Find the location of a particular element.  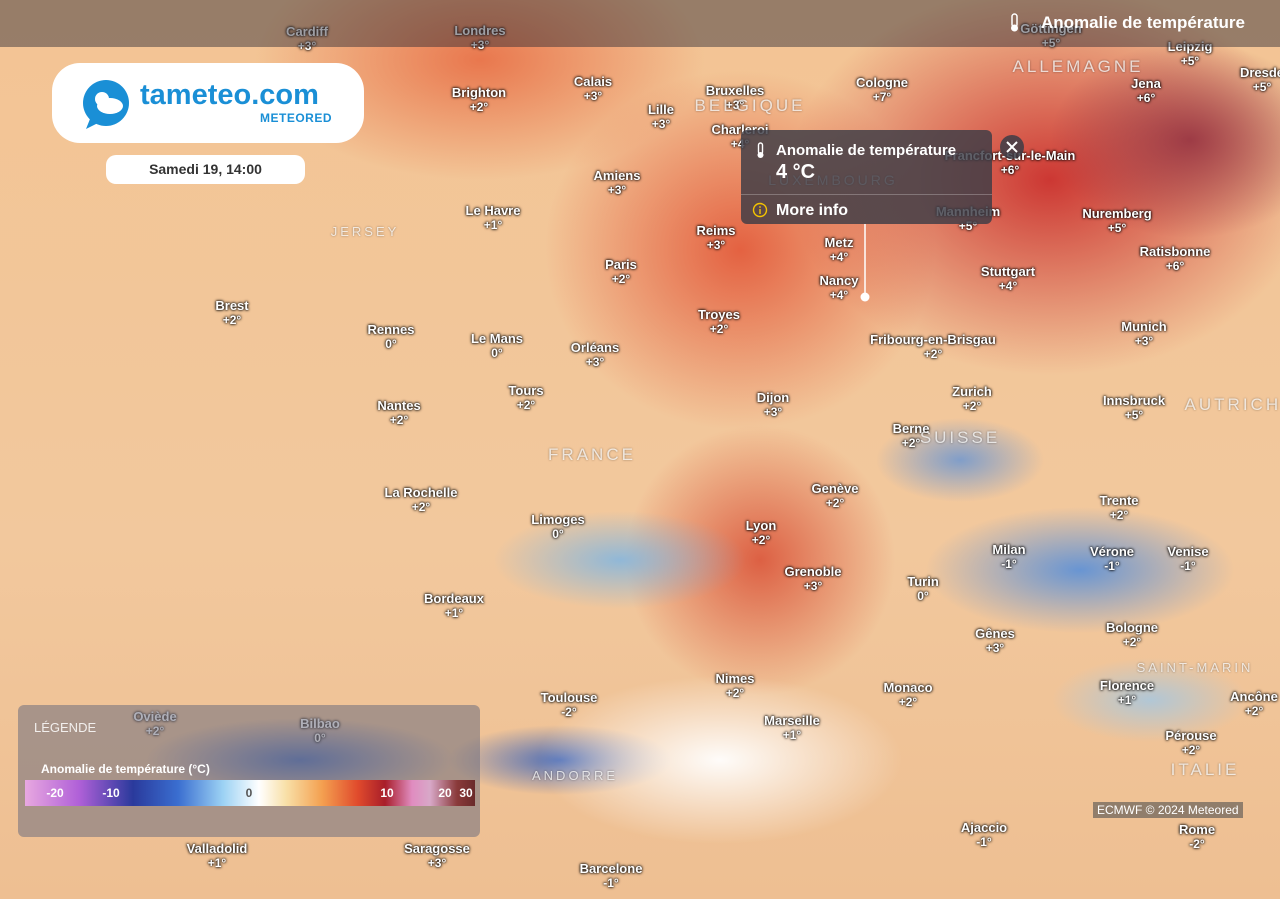

city-name: Gênes is located at coordinates (995, 633).